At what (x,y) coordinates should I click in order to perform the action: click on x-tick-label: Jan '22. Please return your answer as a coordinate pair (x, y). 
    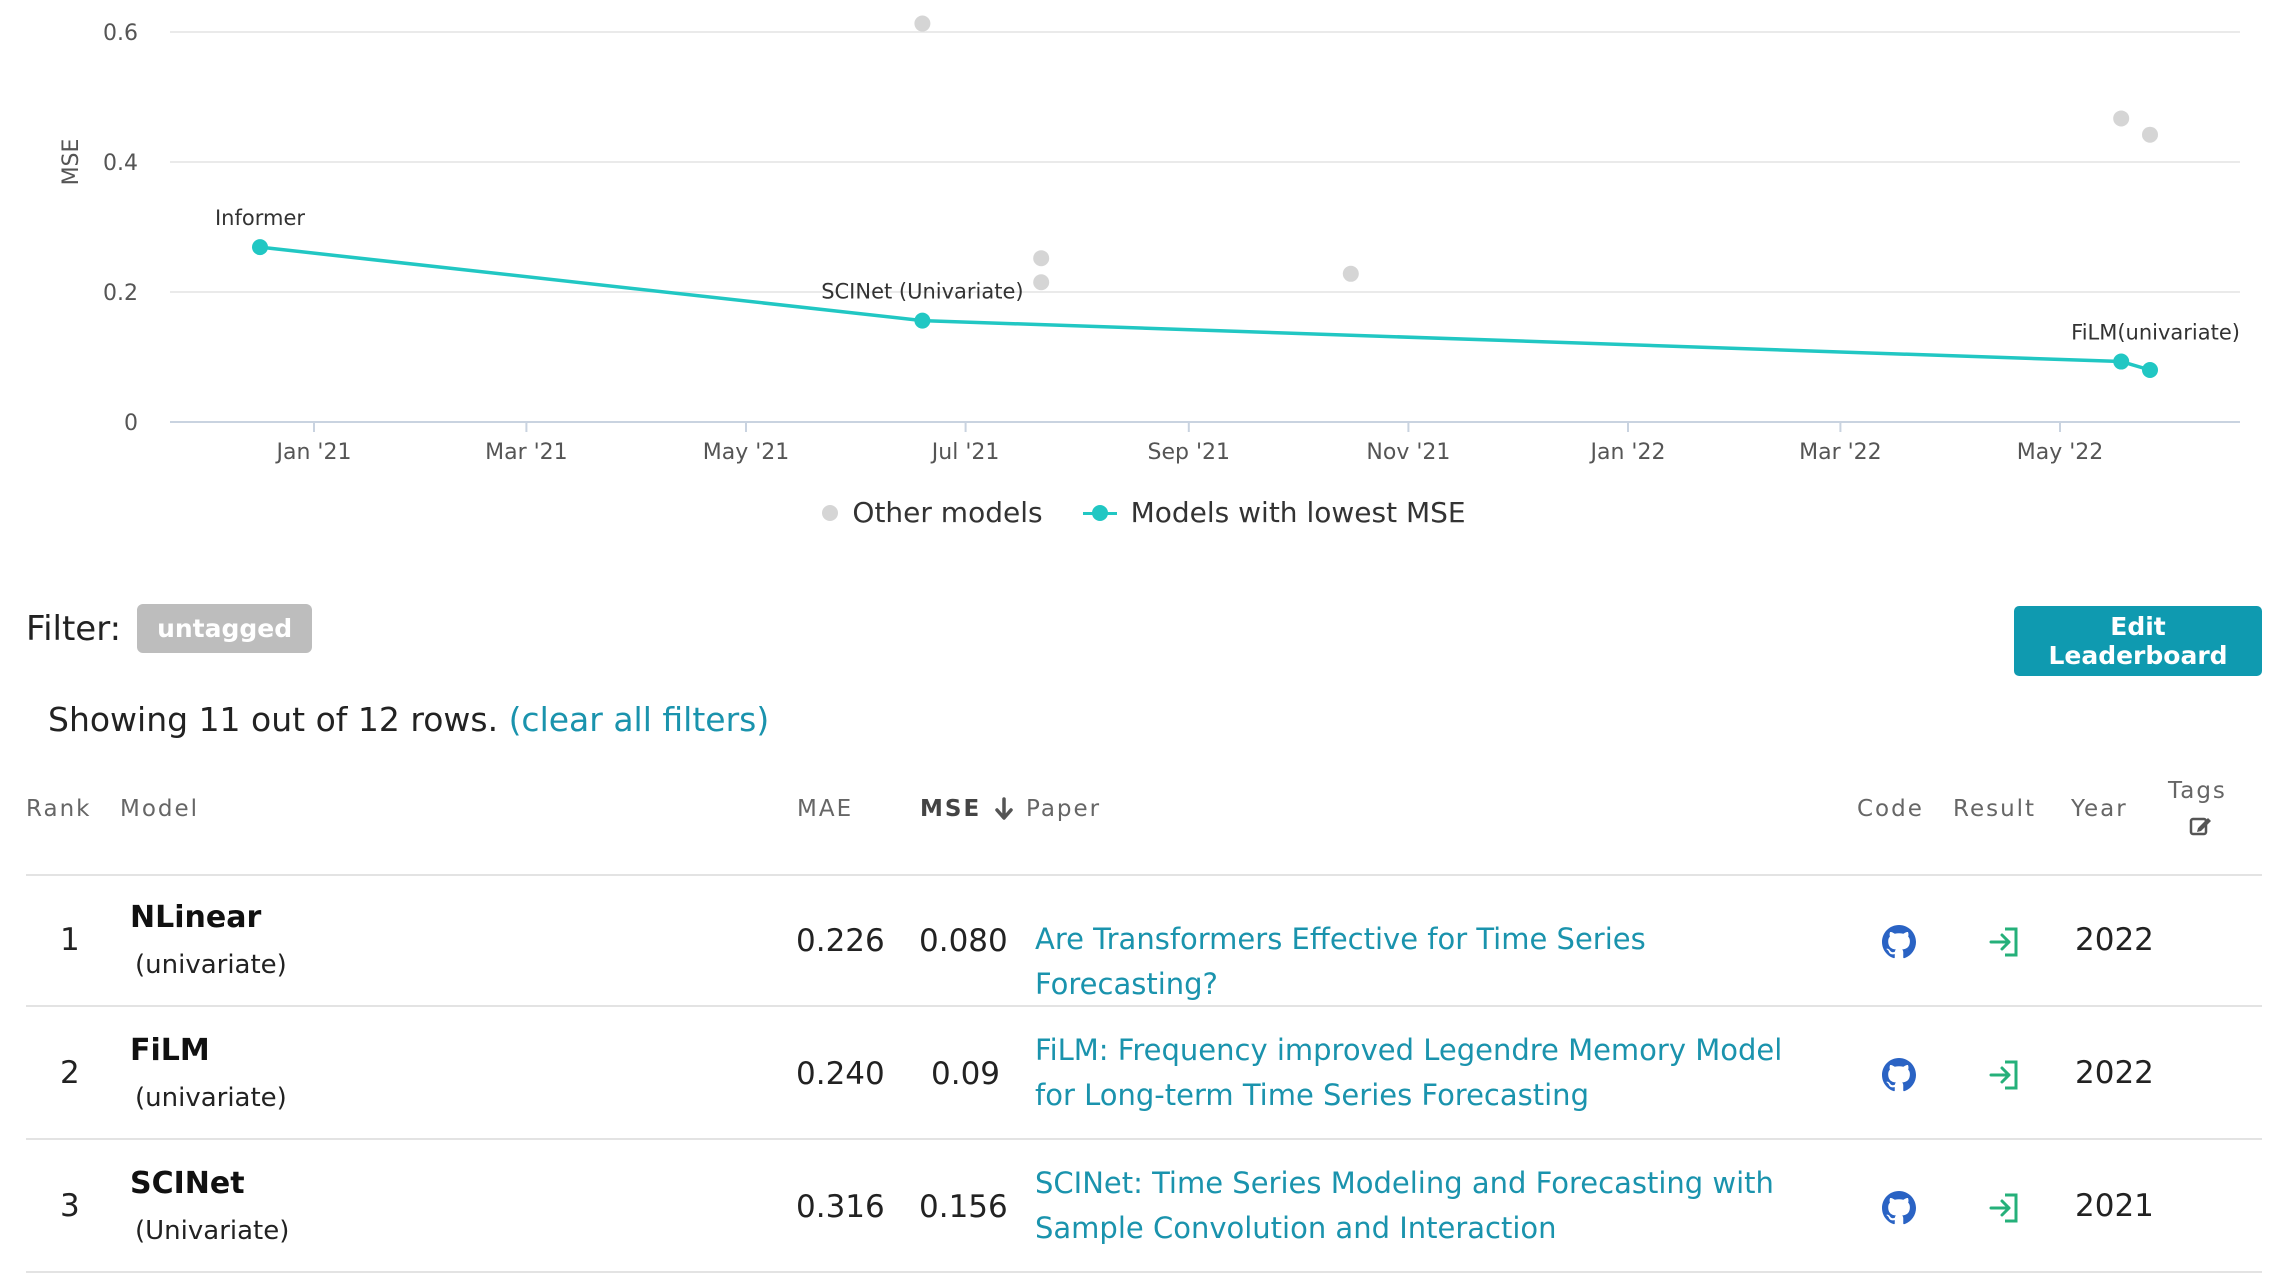
    Looking at the image, I should click on (1627, 452).